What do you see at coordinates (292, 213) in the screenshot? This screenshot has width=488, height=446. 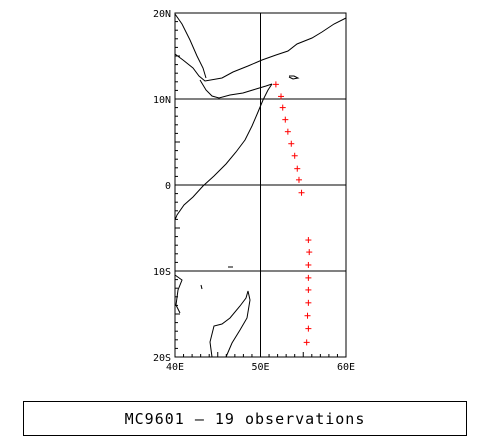 I see `observation-markers` at bounding box center [292, 213].